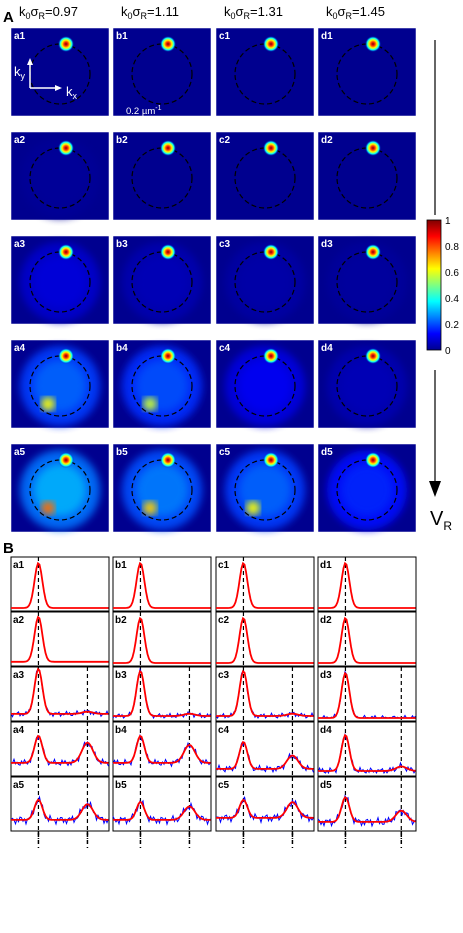 The height and width of the screenshot is (933, 463). I want to click on lineplot-c4: c4, so click(265, 752).